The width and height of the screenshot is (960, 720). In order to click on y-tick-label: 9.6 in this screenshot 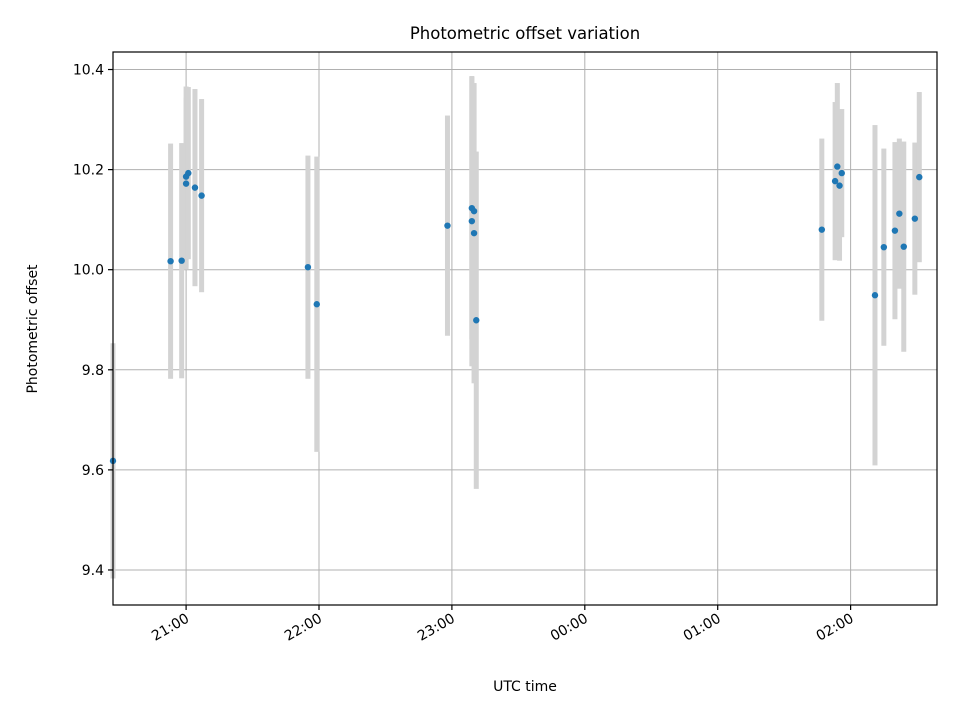, I will do `click(93, 471)`.